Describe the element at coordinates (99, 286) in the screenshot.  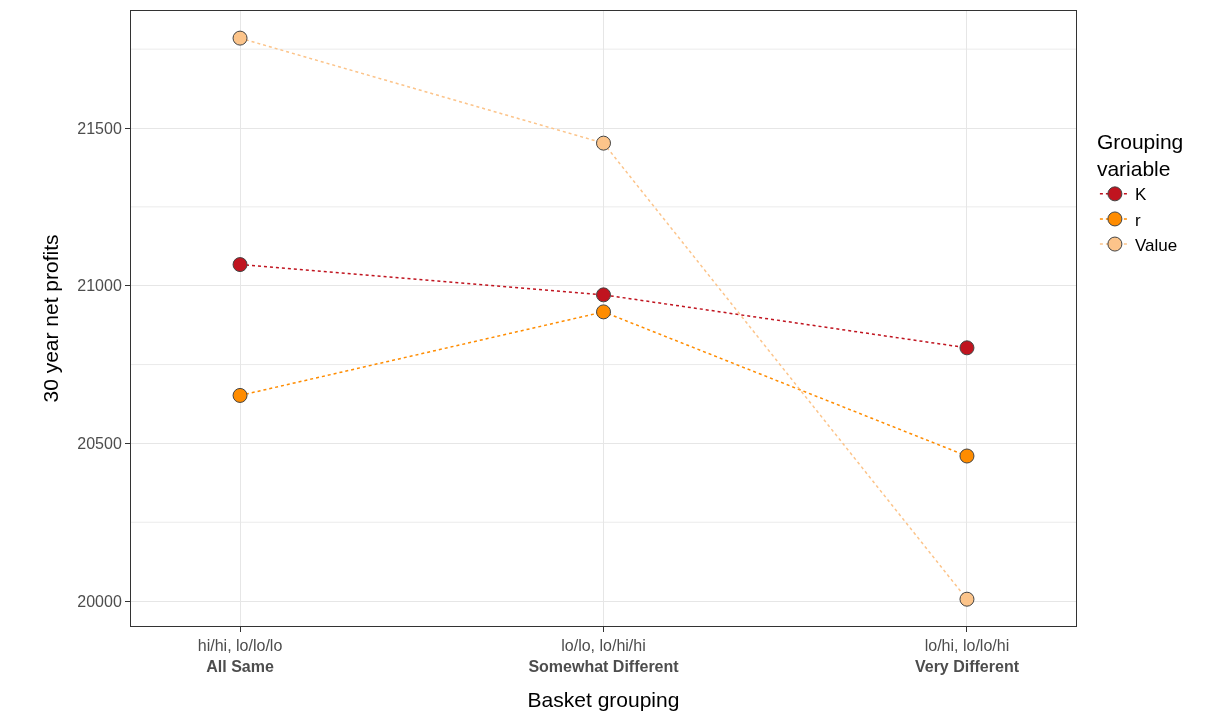
I see `y-tick-label: 21000` at that location.